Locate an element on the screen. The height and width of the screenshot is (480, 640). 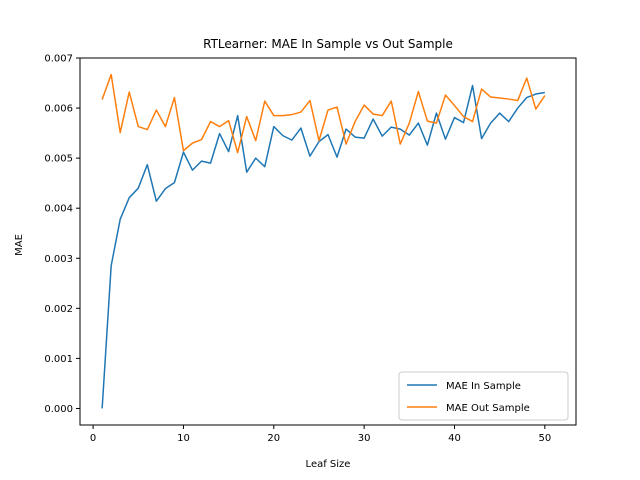
y-tick-label: 0.004 is located at coordinates (58, 209).